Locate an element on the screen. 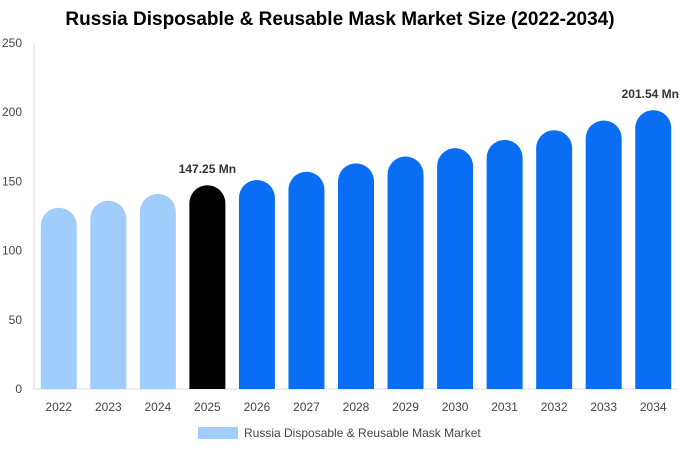 The image size is (680, 450). legend-label: Russia Disposable & Reusable Mask Market is located at coordinates (362, 433).